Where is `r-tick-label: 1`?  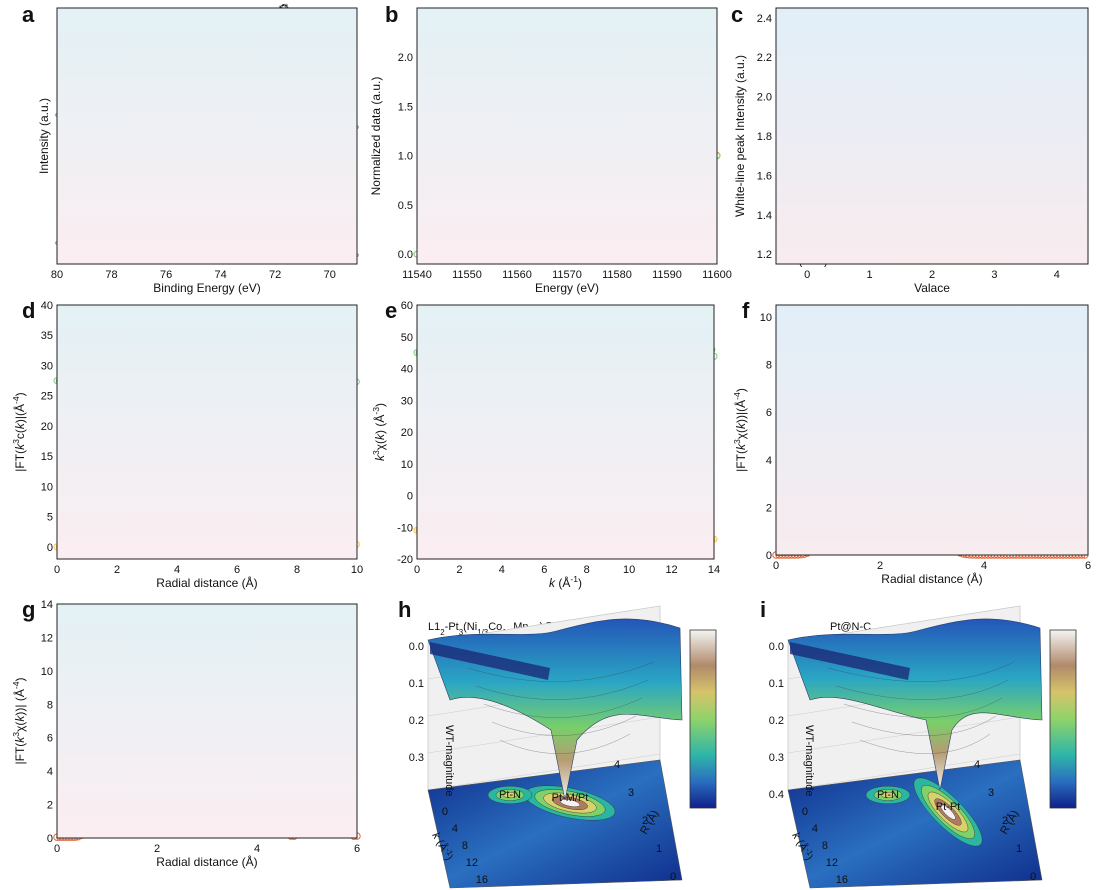 r-tick-label: 1 is located at coordinates (659, 849).